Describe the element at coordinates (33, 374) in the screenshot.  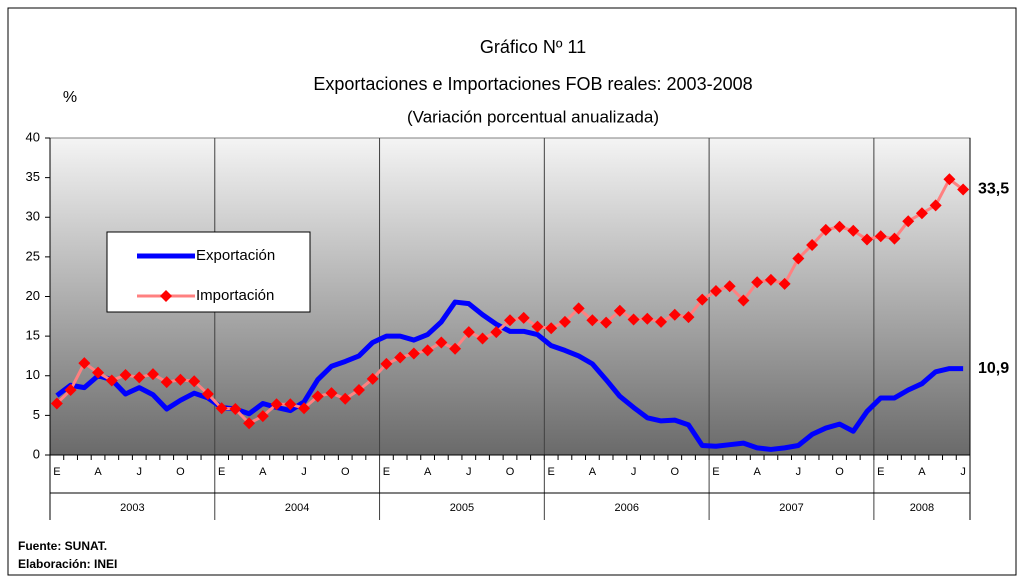
I see `y-tick-label: 10` at that location.